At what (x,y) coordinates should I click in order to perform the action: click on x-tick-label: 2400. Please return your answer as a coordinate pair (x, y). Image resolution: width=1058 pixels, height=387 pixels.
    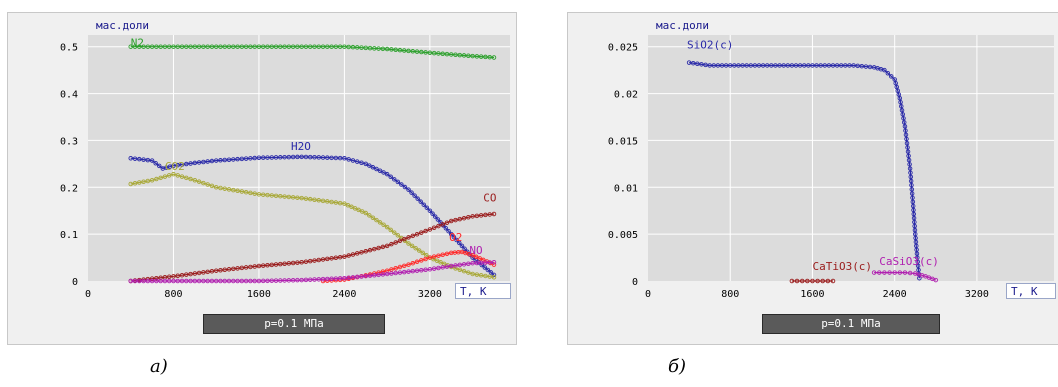
    Looking at the image, I should click on (344, 294).